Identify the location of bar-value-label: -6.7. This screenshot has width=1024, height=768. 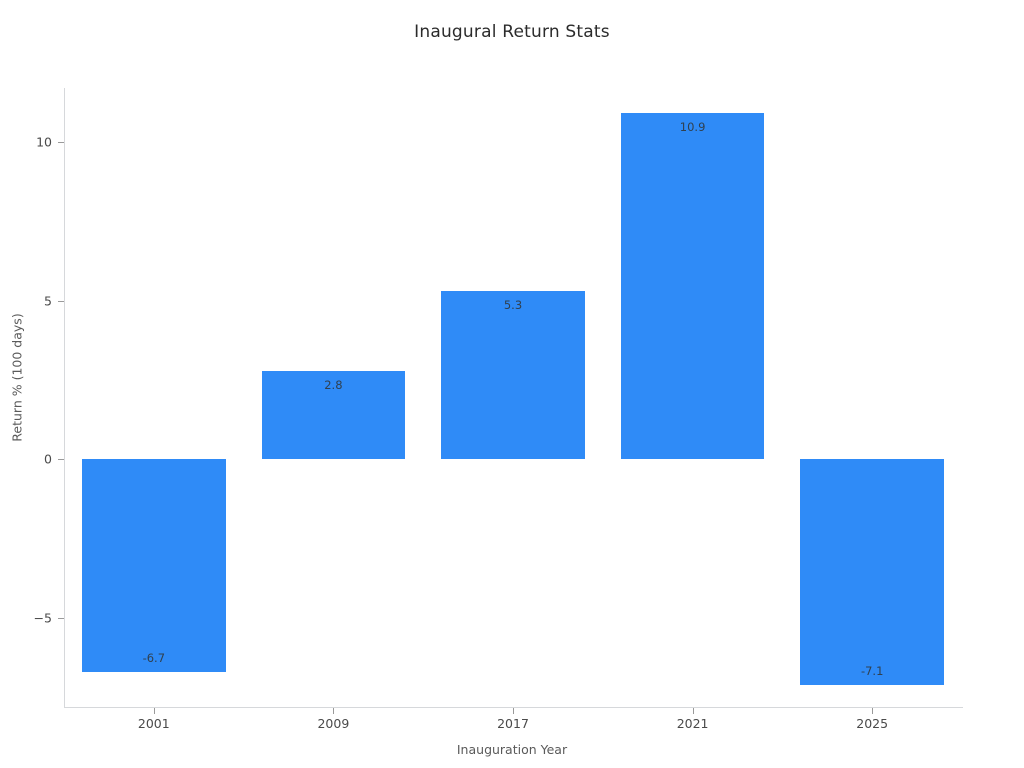
(154, 658).